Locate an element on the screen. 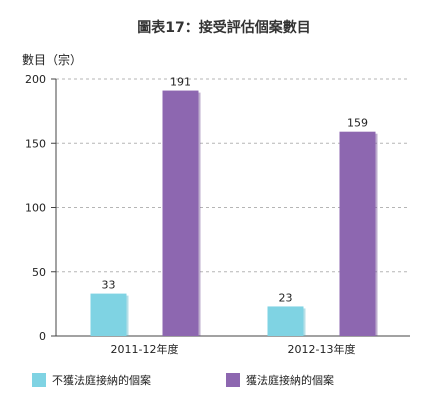 The height and width of the screenshot is (414, 448). bar-value-label-0-0: 33 is located at coordinates (109, 285).